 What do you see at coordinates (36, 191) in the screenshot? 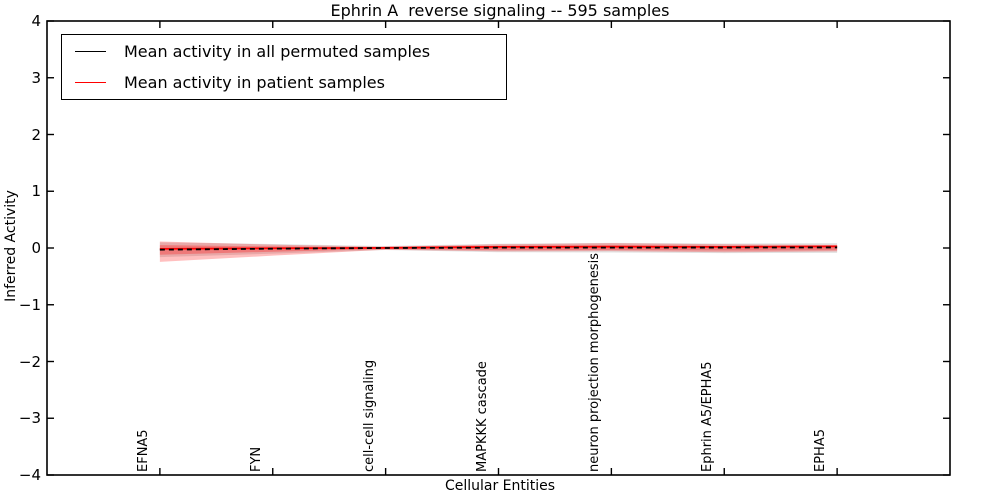
I see `y-tick-label: 1` at bounding box center [36, 191].